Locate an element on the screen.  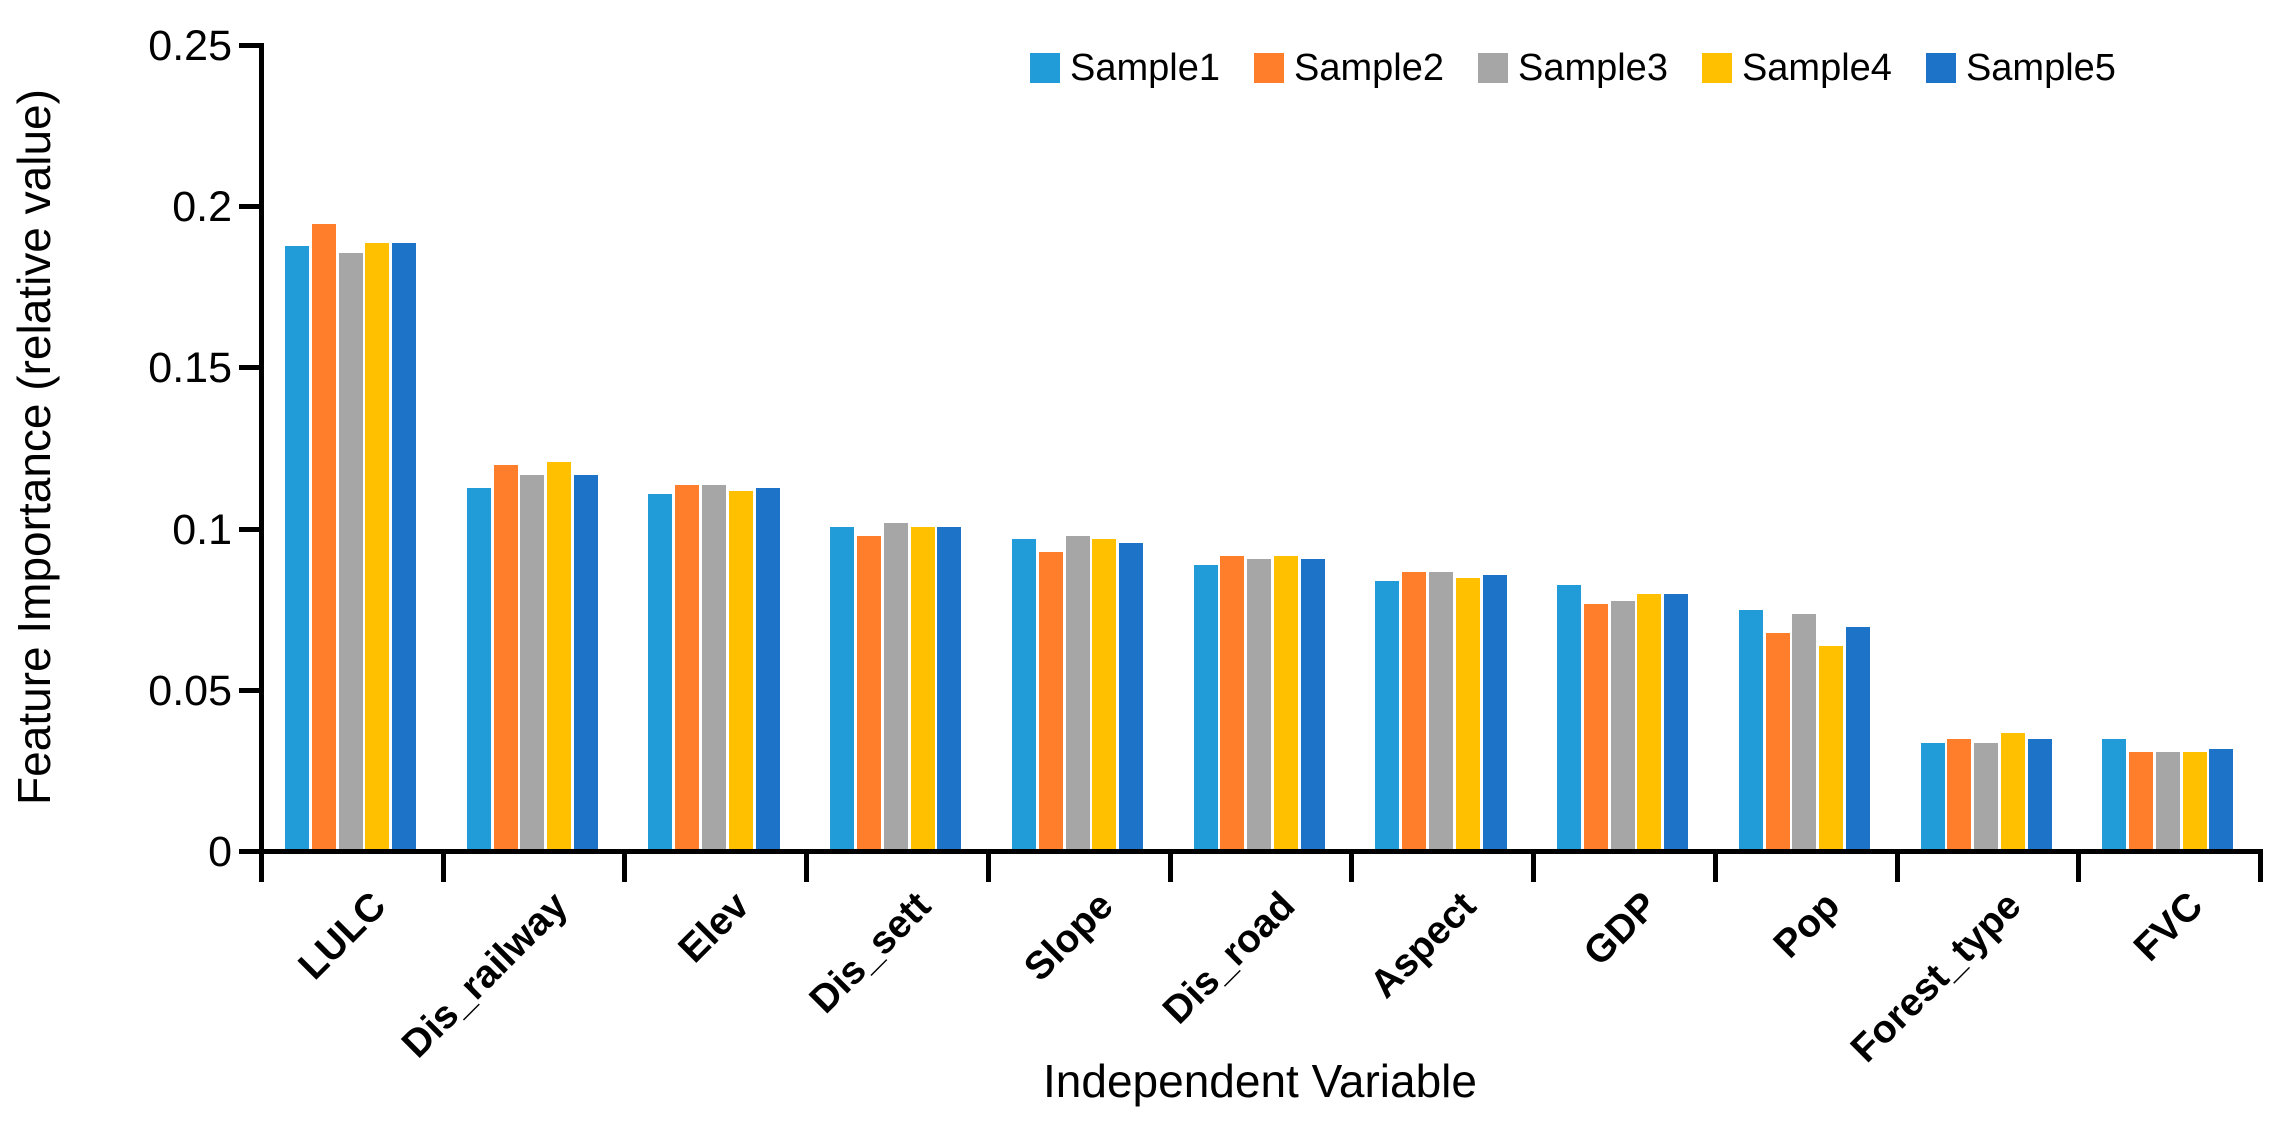
x-category-label: Forest_type is located at coordinates (1936, 977).